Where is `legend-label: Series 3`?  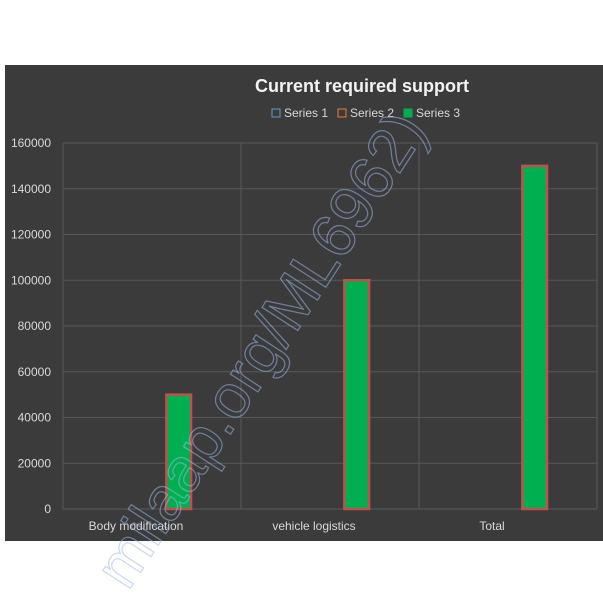
legend-label: Series 3 is located at coordinates (438, 113).